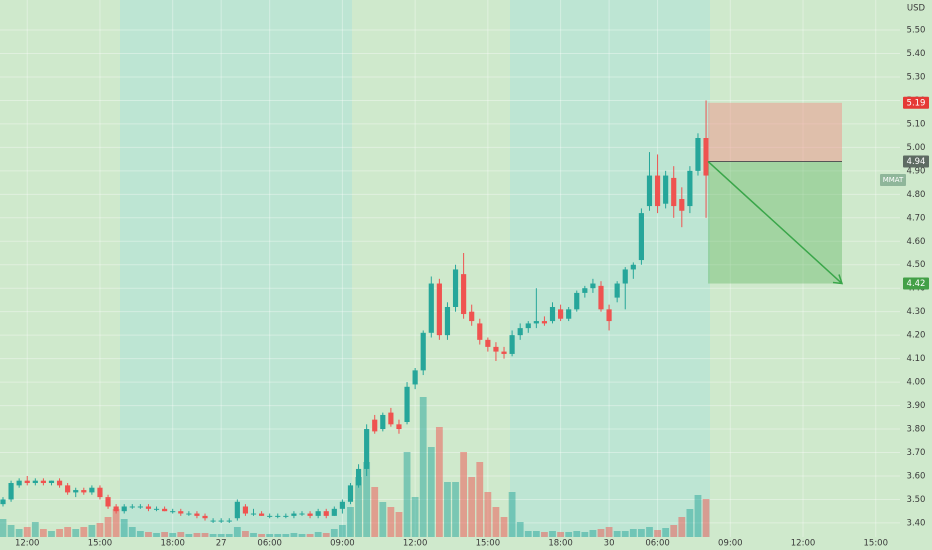  What do you see at coordinates (916, 195) in the screenshot?
I see `y-tick-label: 4.80` at bounding box center [916, 195].